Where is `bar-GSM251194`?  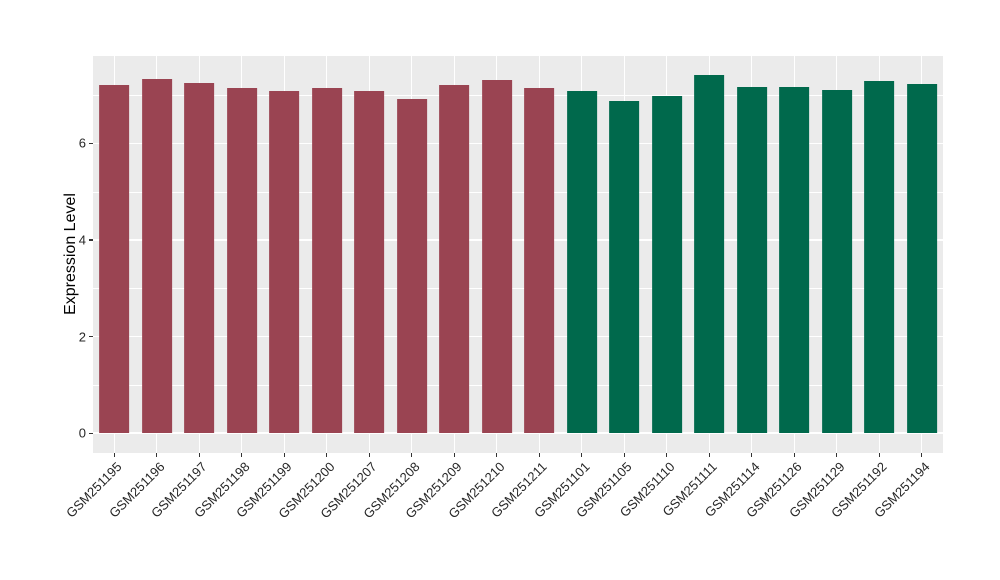
bar-GSM251194 is located at coordinates (921, 258).